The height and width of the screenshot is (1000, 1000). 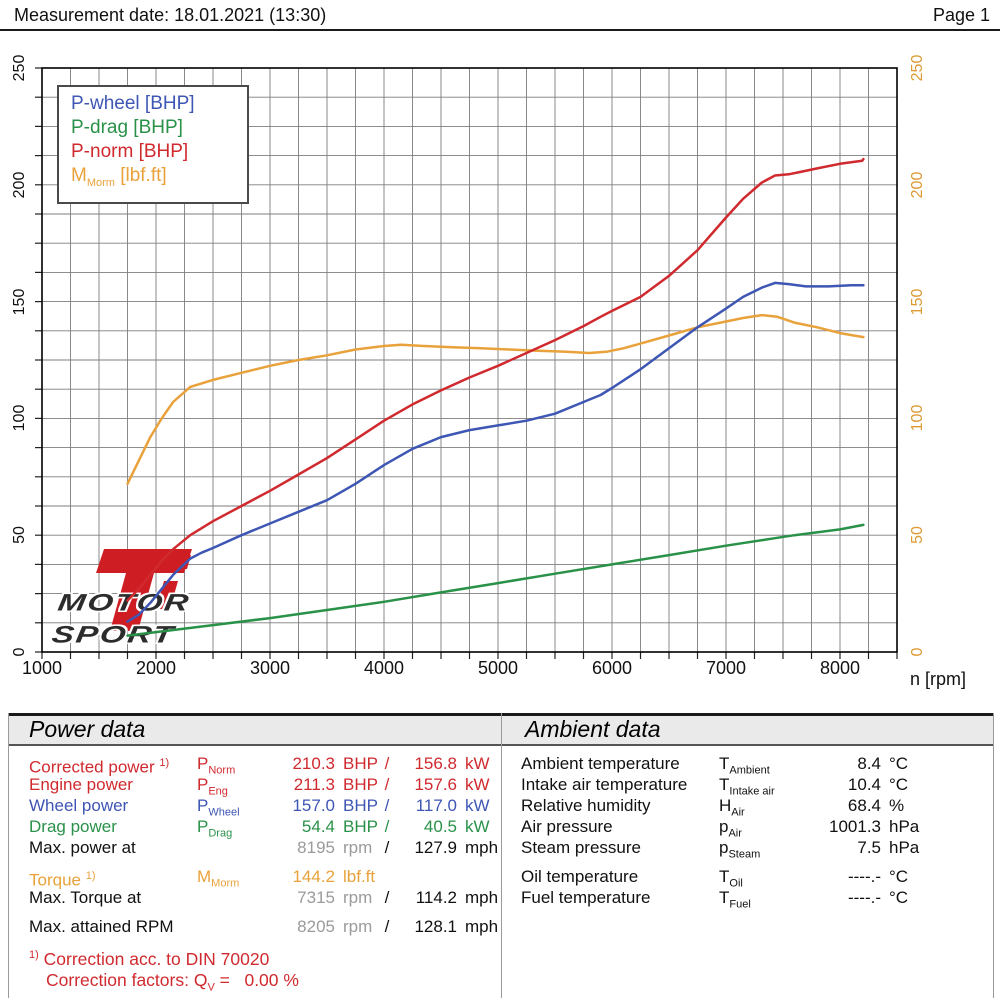 What do you see at coordinates (580, 876) in the screenshot?
I see `row-label: Oil temperature` at bounding box center [580, 876].